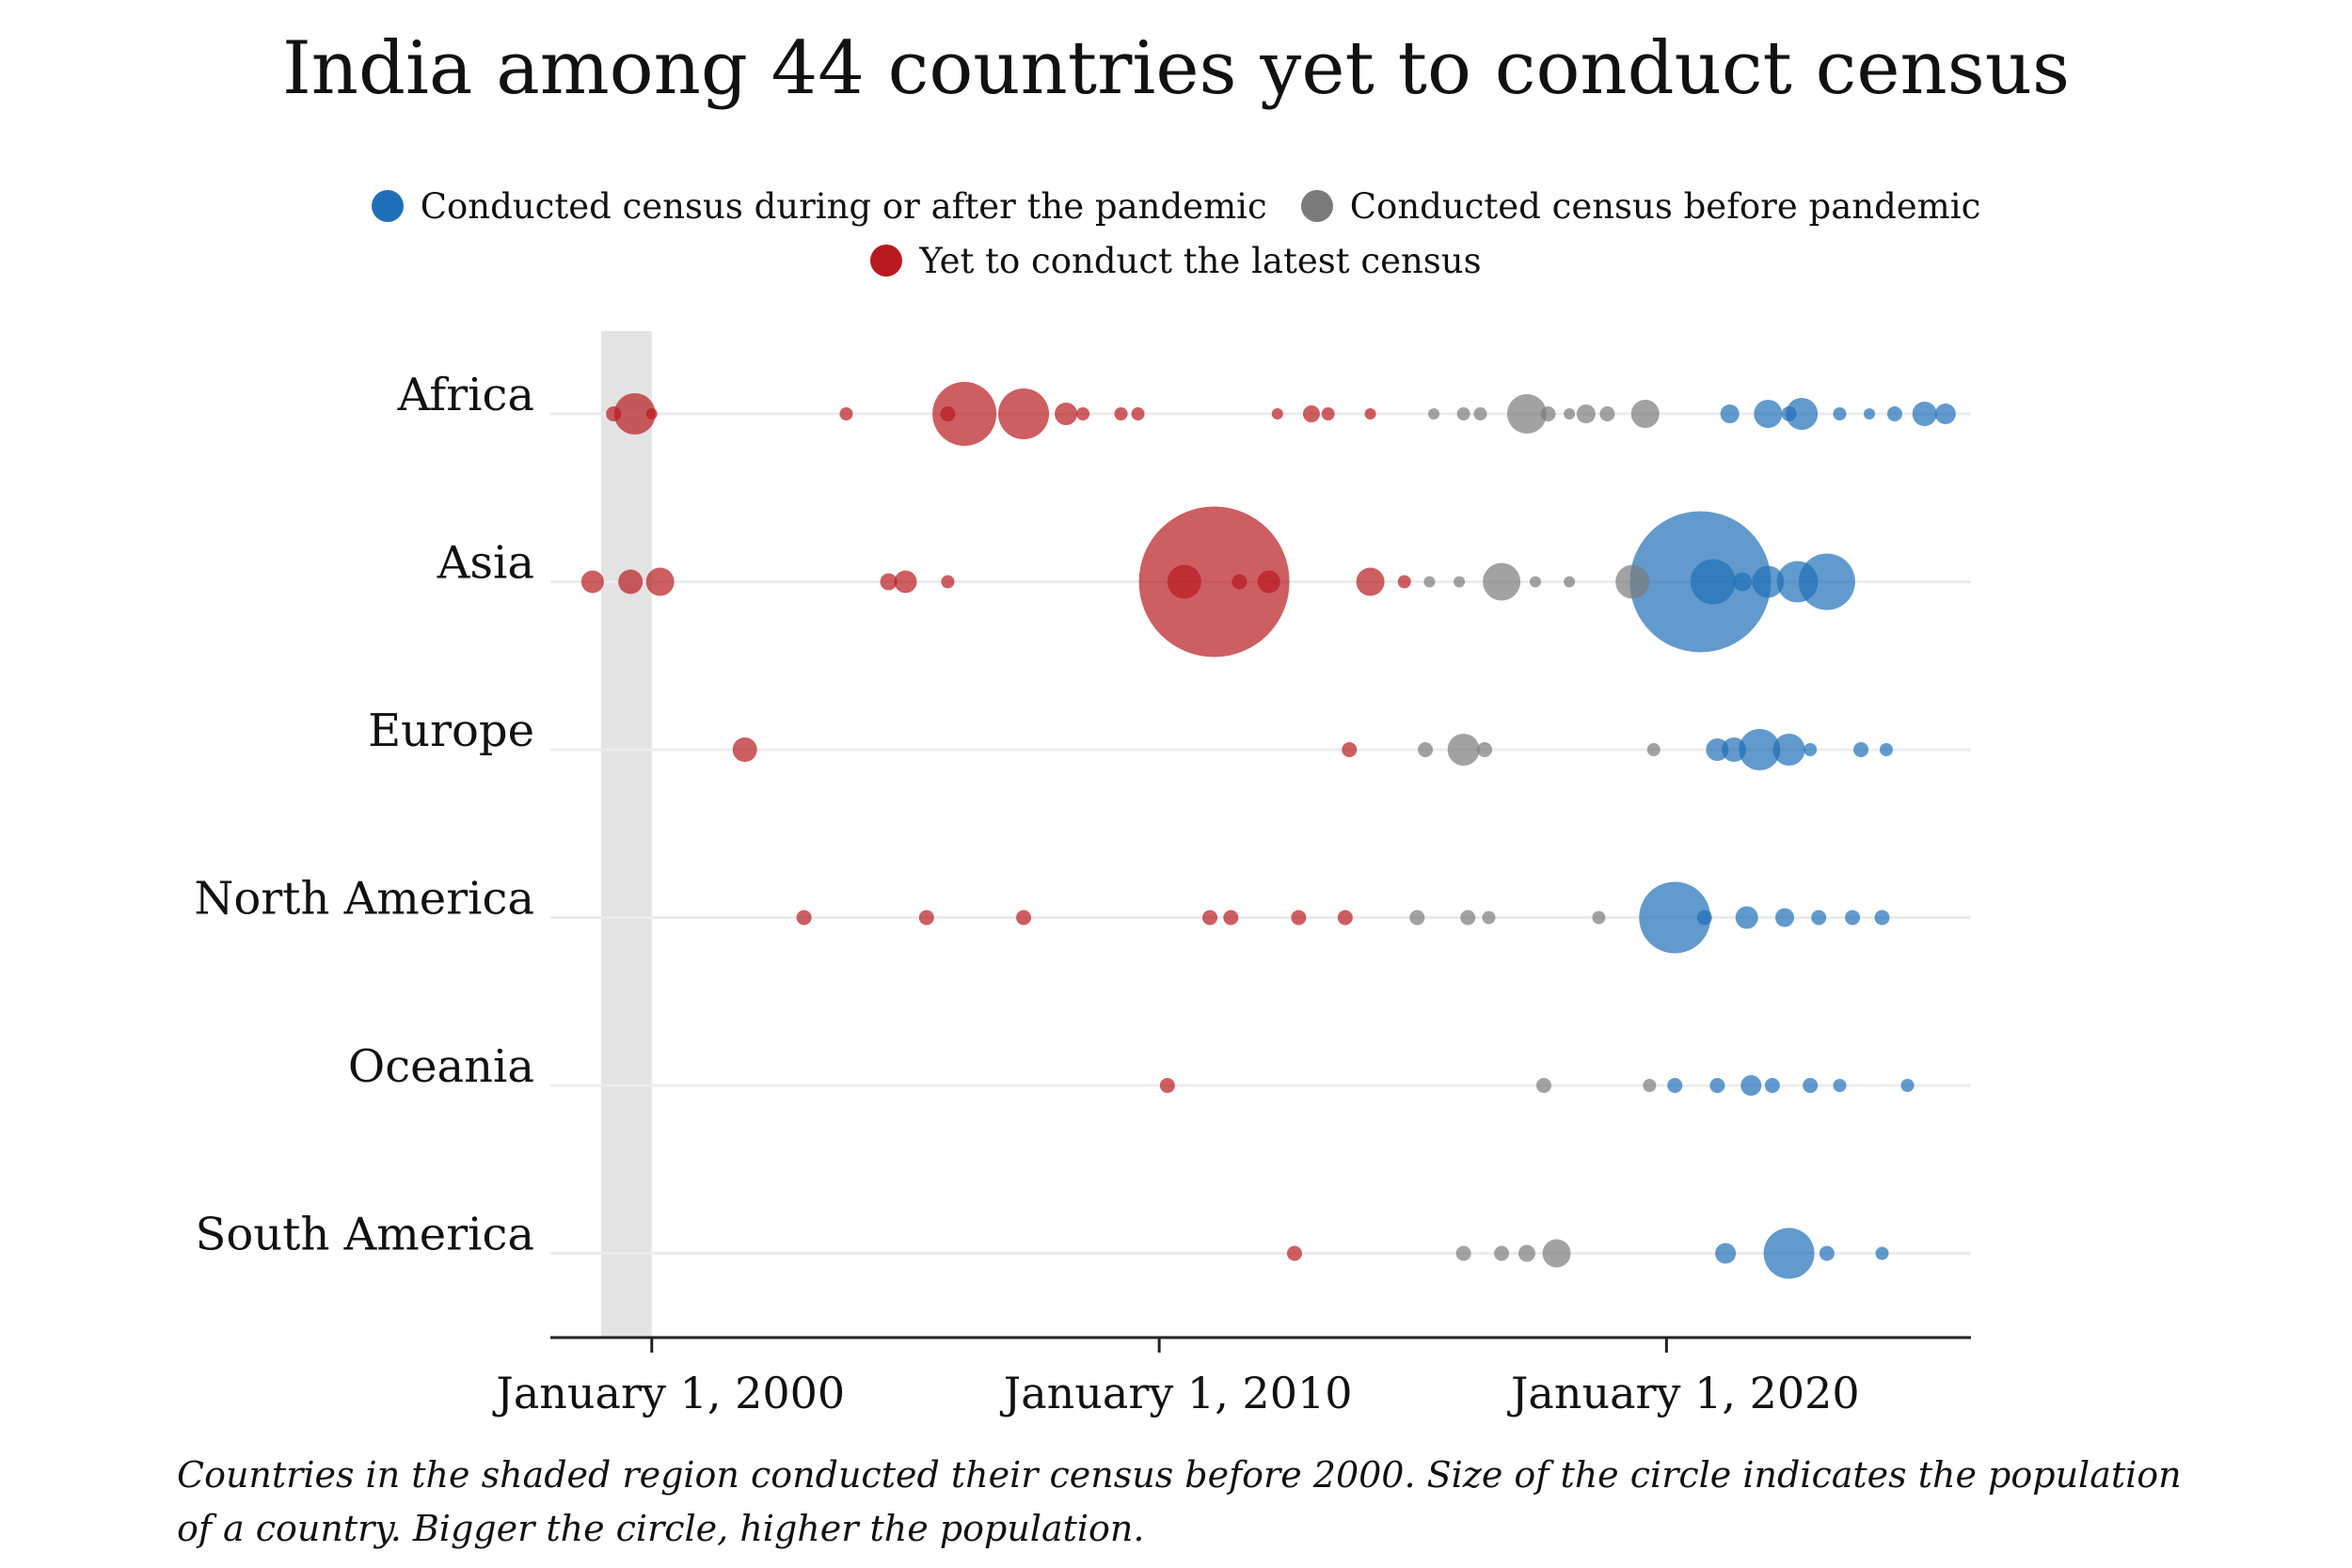 The image size is (2352, 1568). I want to click on region-label-europe: Europe, so click(451, 731).